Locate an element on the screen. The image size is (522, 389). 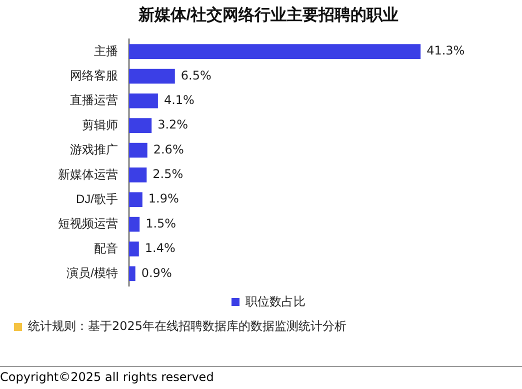
data-label: 3.2% is located at coordinates (173, 125).